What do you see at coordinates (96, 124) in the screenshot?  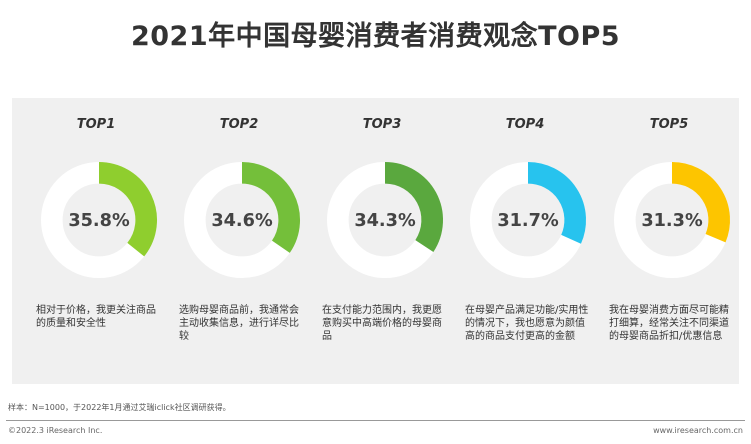 I see `rank-label: TOP1` at bounding box center [96, 124].